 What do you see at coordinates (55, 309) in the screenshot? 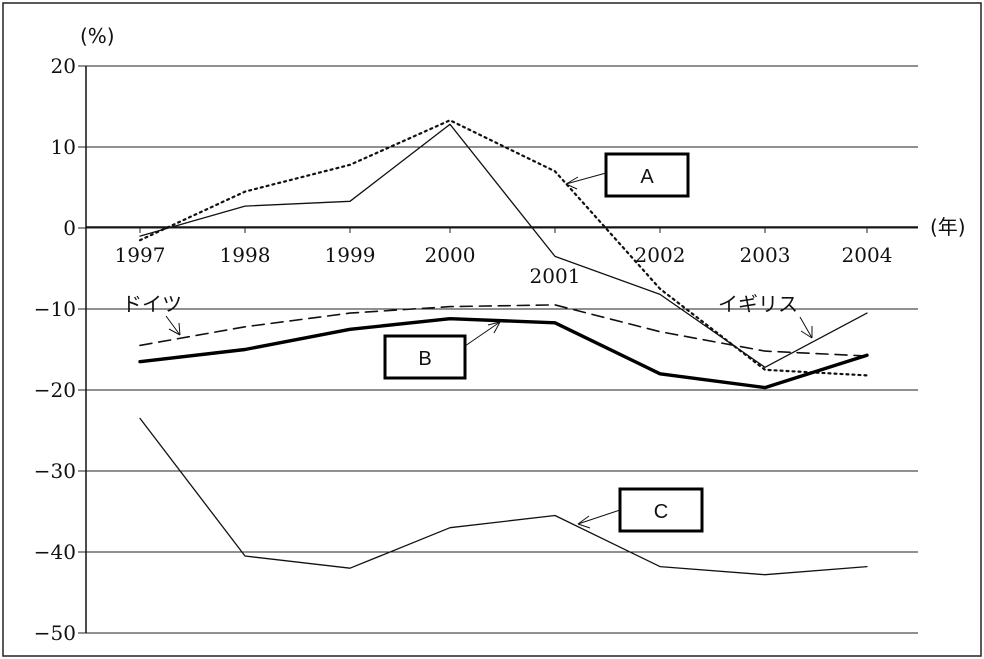
I see `y-tick-label-3: −10` at bounding box center [55, 309].